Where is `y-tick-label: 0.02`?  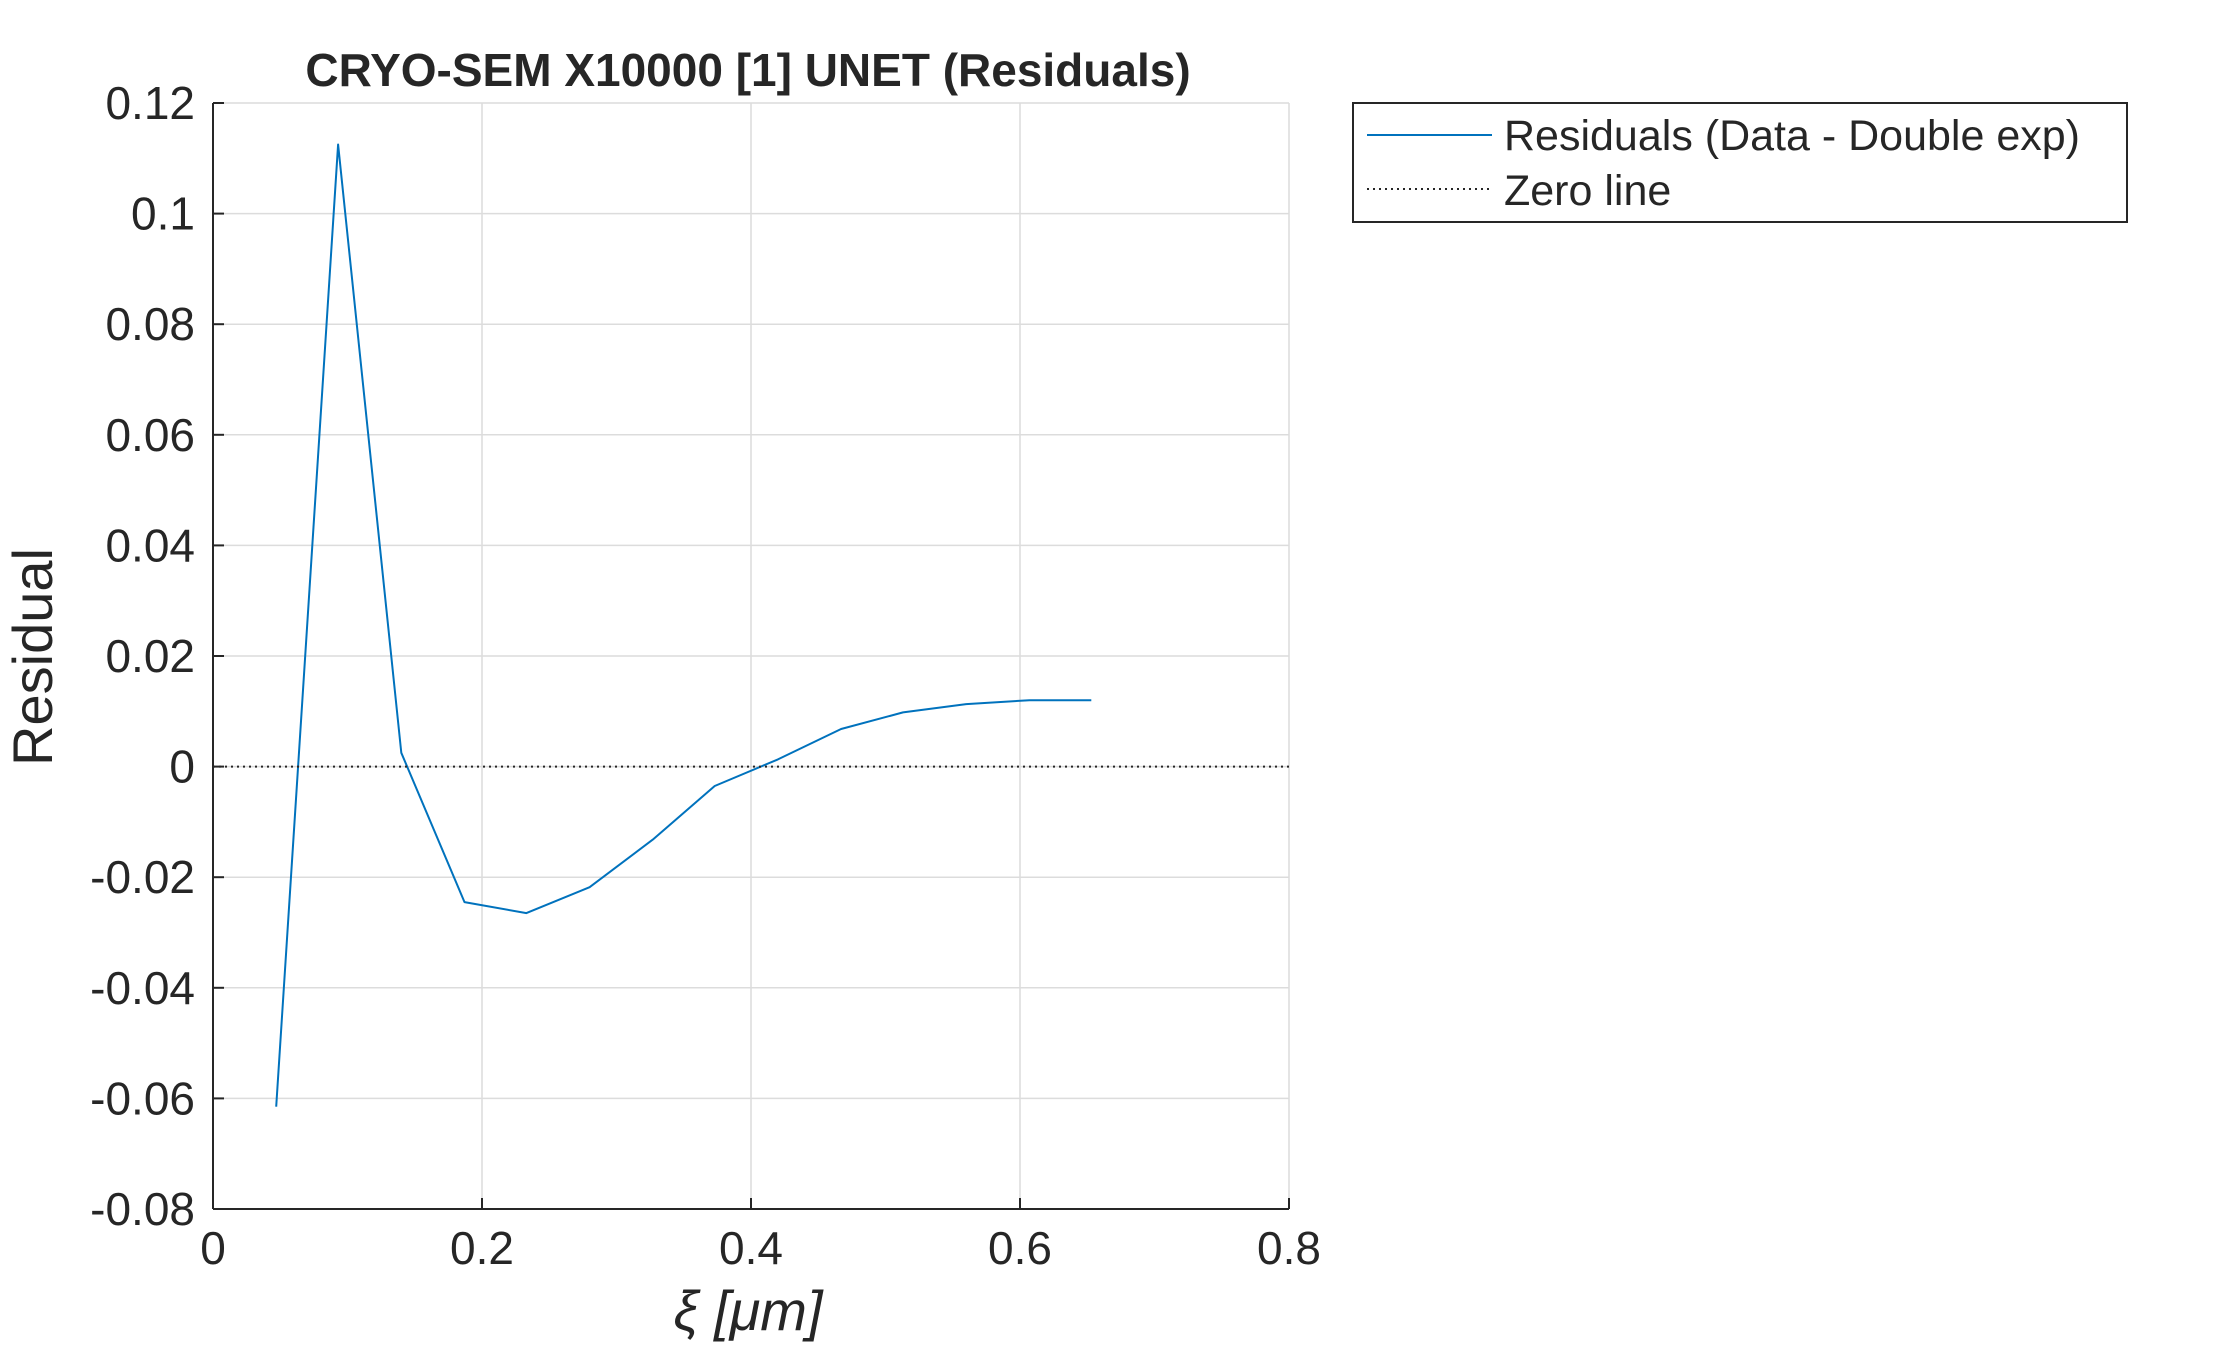
y-tick-label: 0.02 is located at coordinates (150, 656).